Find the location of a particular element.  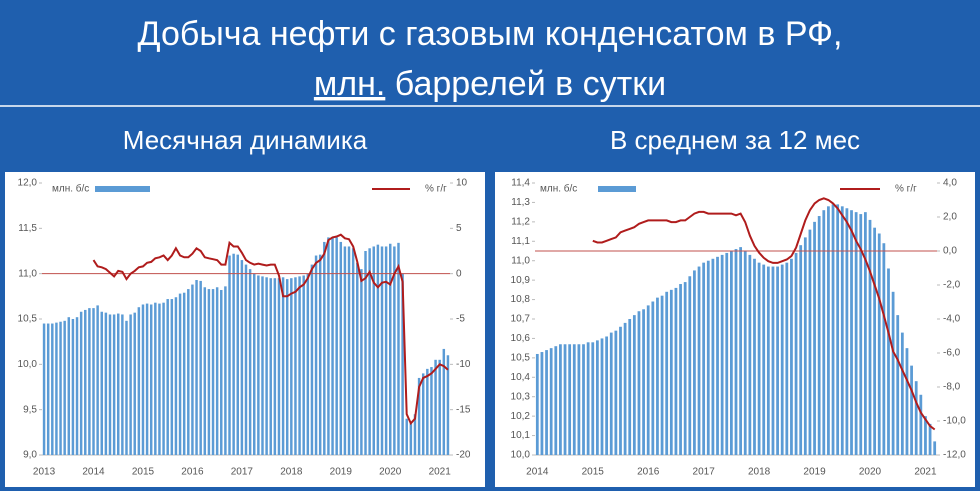

y-tick-label: 11,0 is located at coordinates (520, 260).